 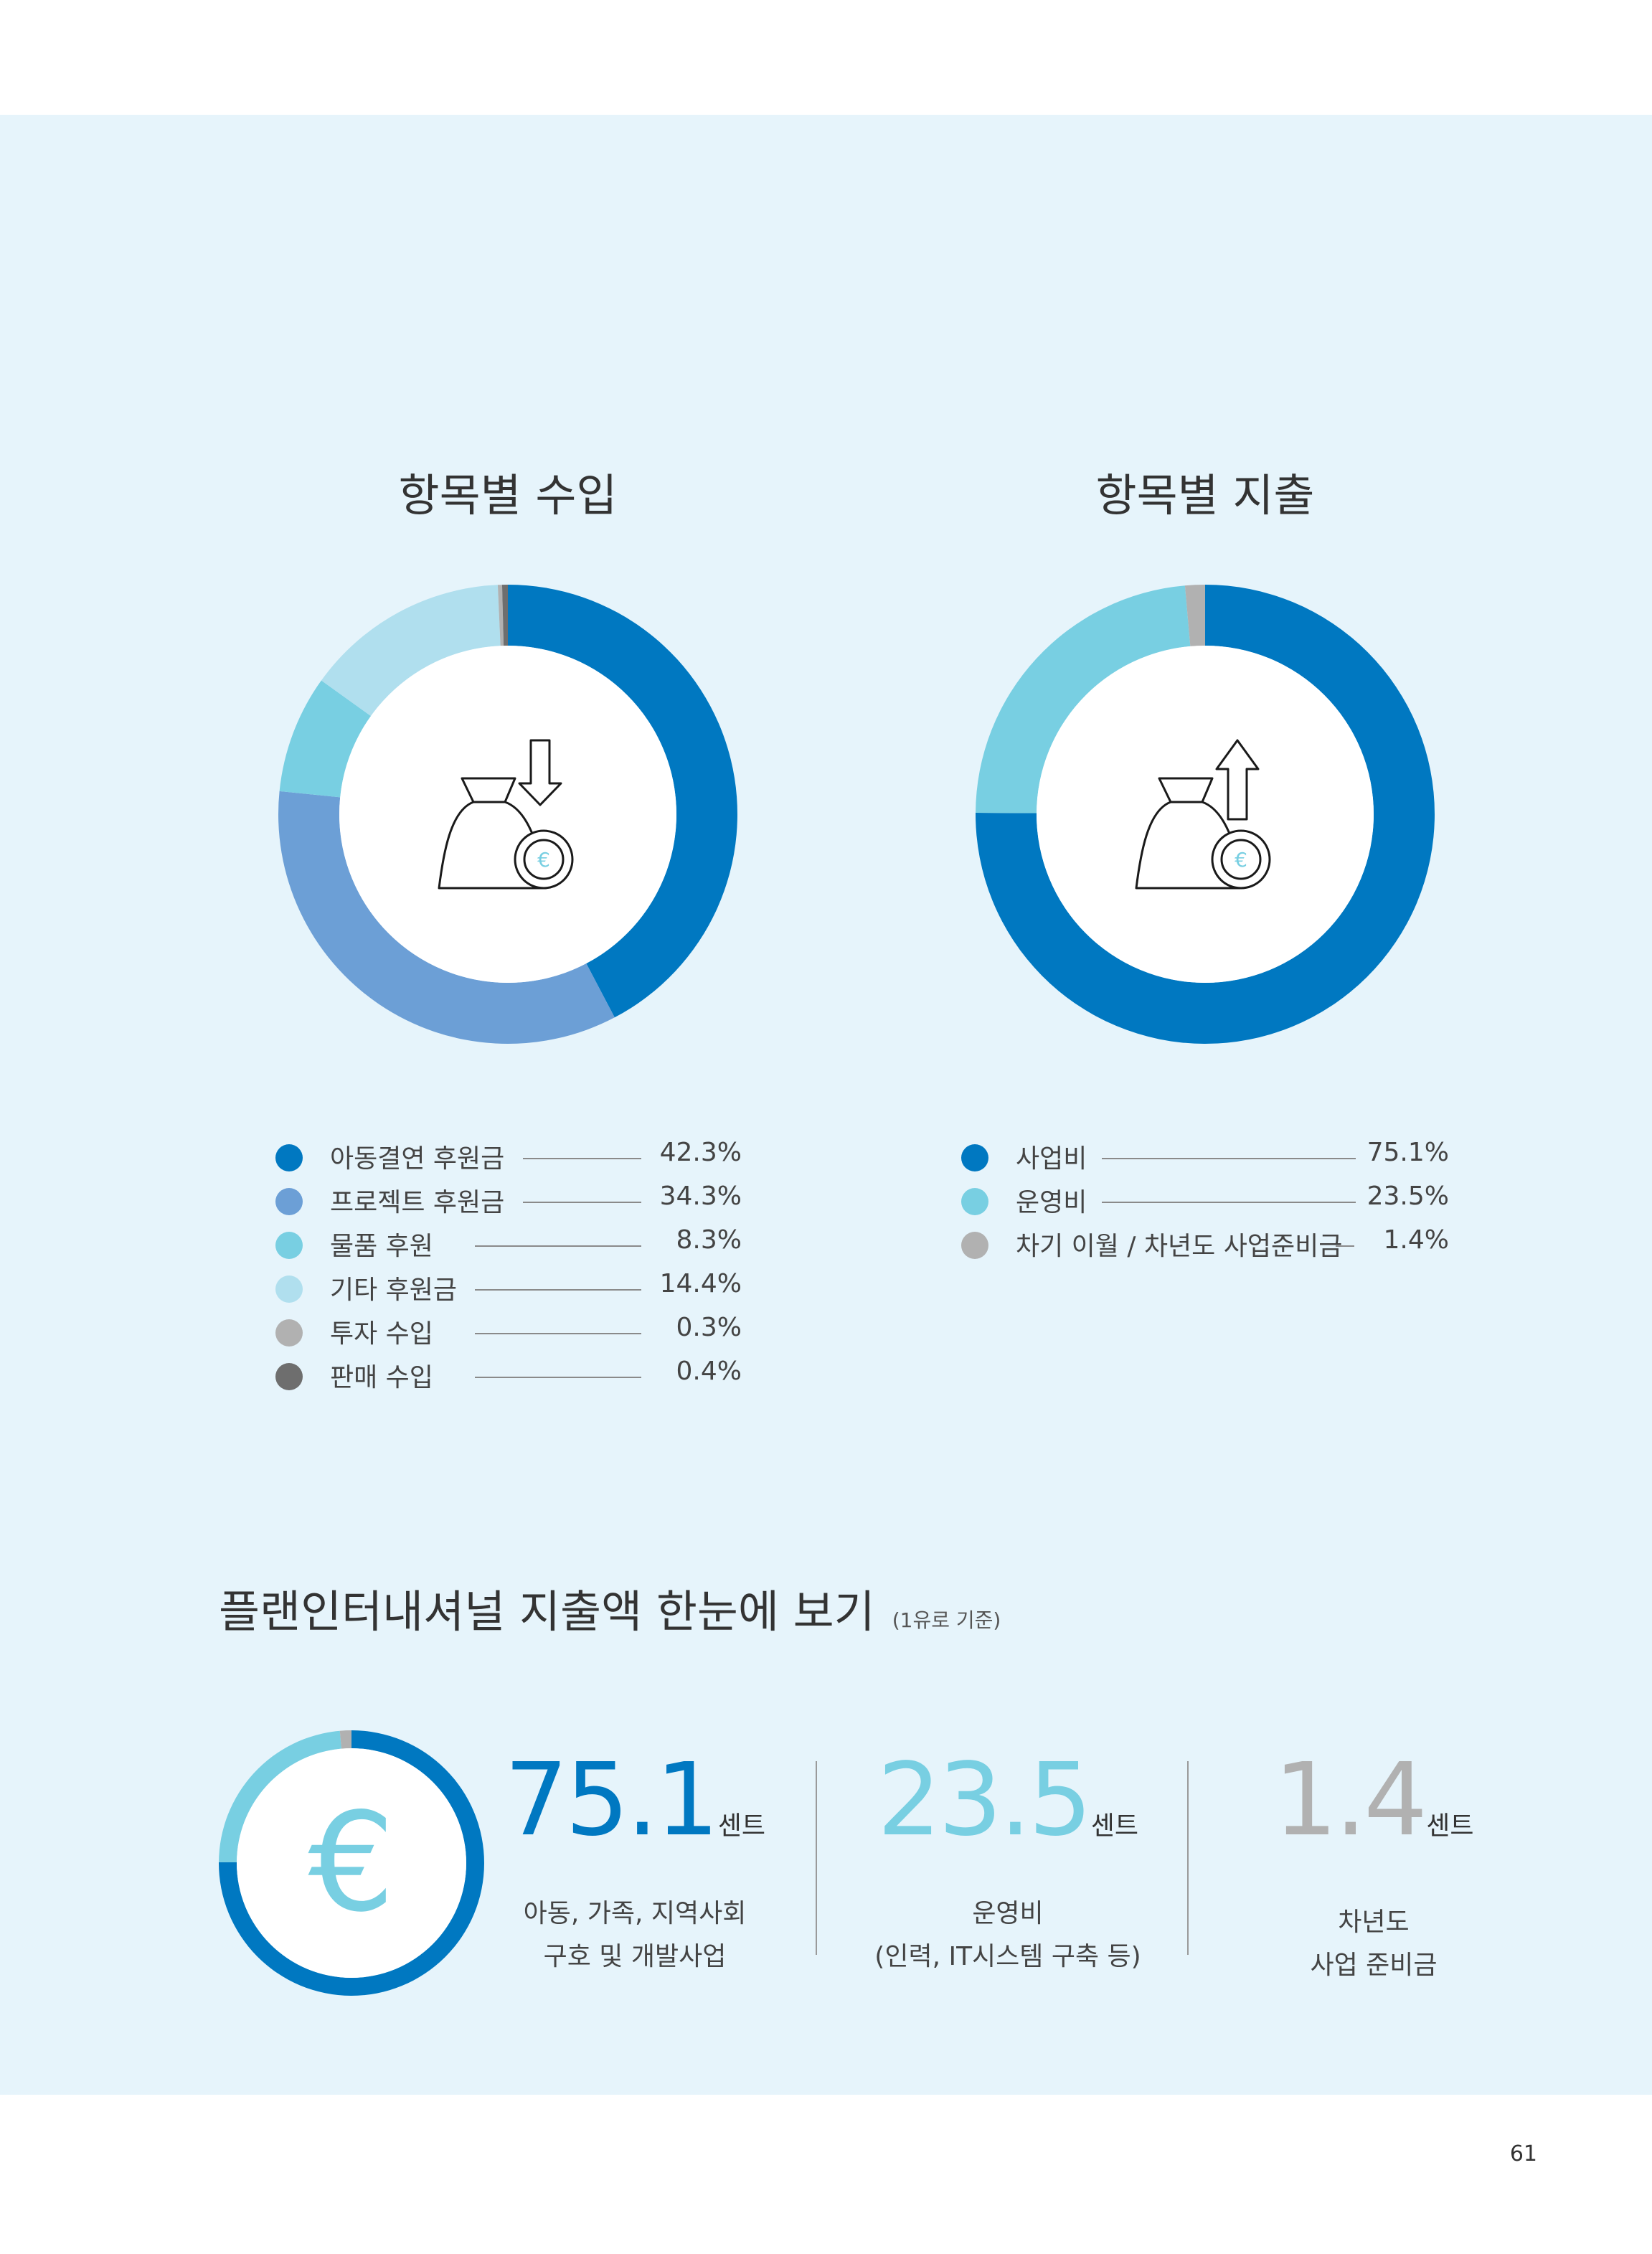 I want to click on legend-label: 프로젝트 후원금, so click(x=417, y=1202).